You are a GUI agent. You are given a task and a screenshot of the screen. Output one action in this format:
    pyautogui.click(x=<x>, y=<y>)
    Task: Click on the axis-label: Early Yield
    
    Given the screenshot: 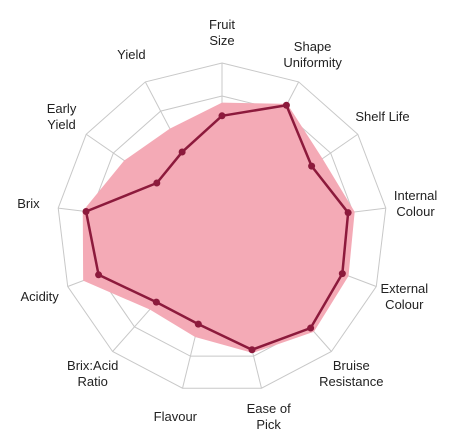 What is the action you would take?
    pyautogui.click(x=61, y=117)
    